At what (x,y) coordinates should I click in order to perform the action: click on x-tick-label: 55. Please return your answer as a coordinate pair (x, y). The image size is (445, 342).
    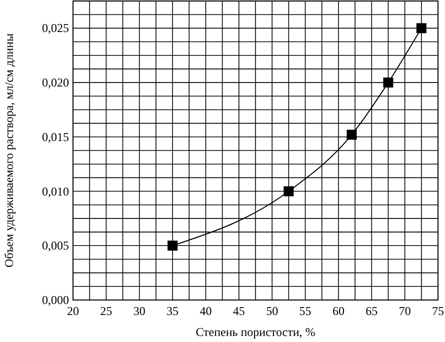
    Looking at the image, I should click on (305, 311).